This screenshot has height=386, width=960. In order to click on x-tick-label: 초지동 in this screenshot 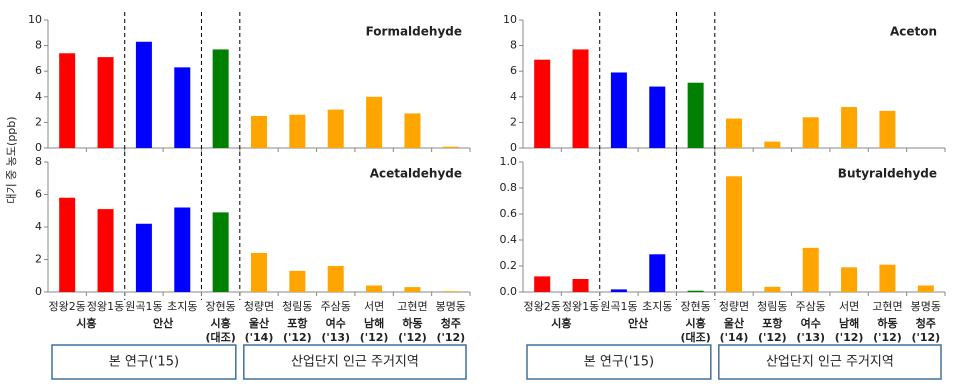, I will do `click(657, 306)`.